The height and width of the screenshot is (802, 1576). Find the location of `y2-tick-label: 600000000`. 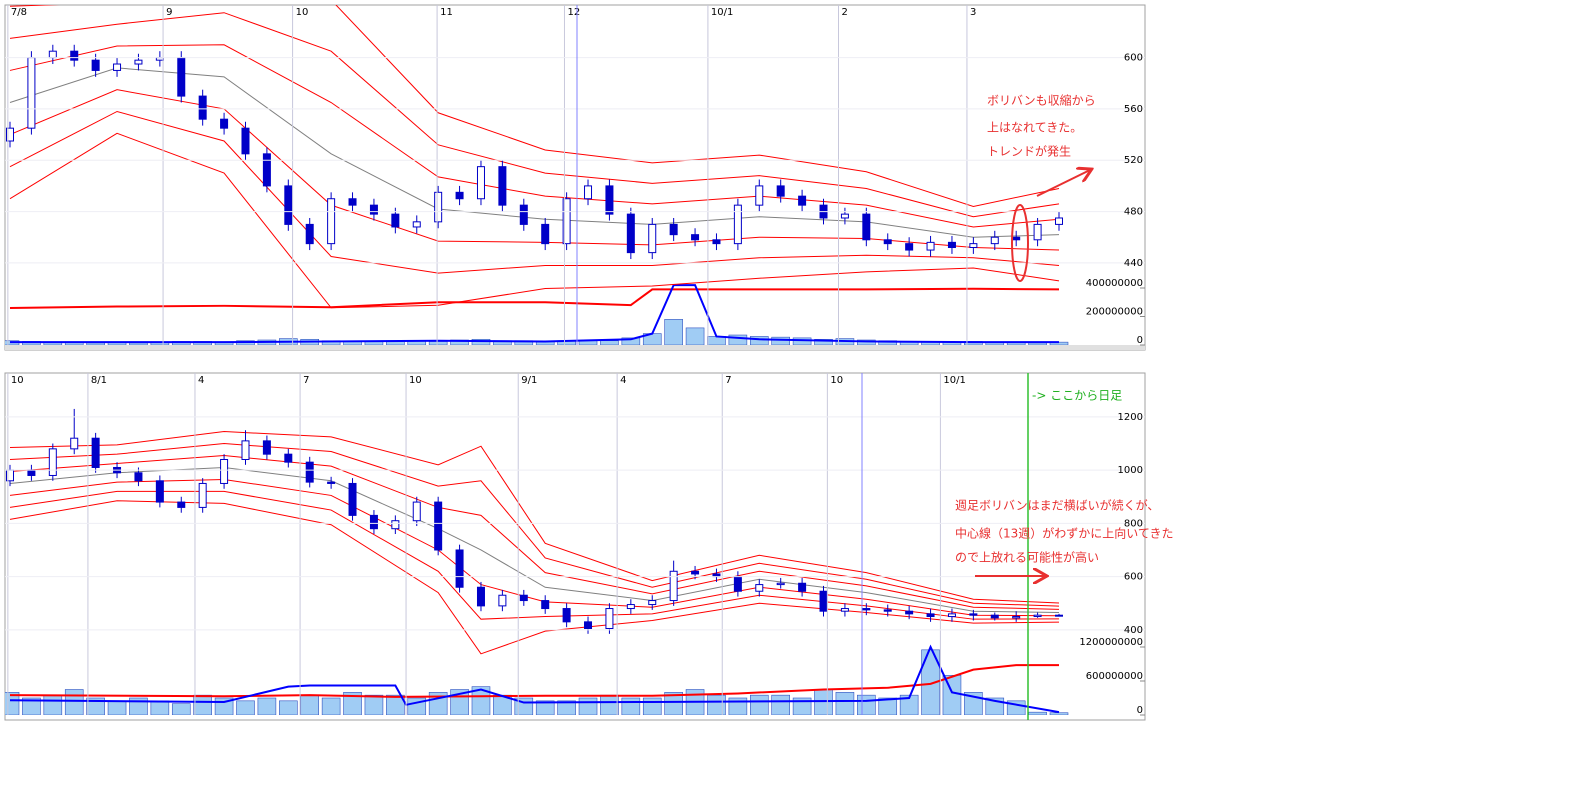

y2-tick-label: 600000000 is located at coordinates (1114, 676).